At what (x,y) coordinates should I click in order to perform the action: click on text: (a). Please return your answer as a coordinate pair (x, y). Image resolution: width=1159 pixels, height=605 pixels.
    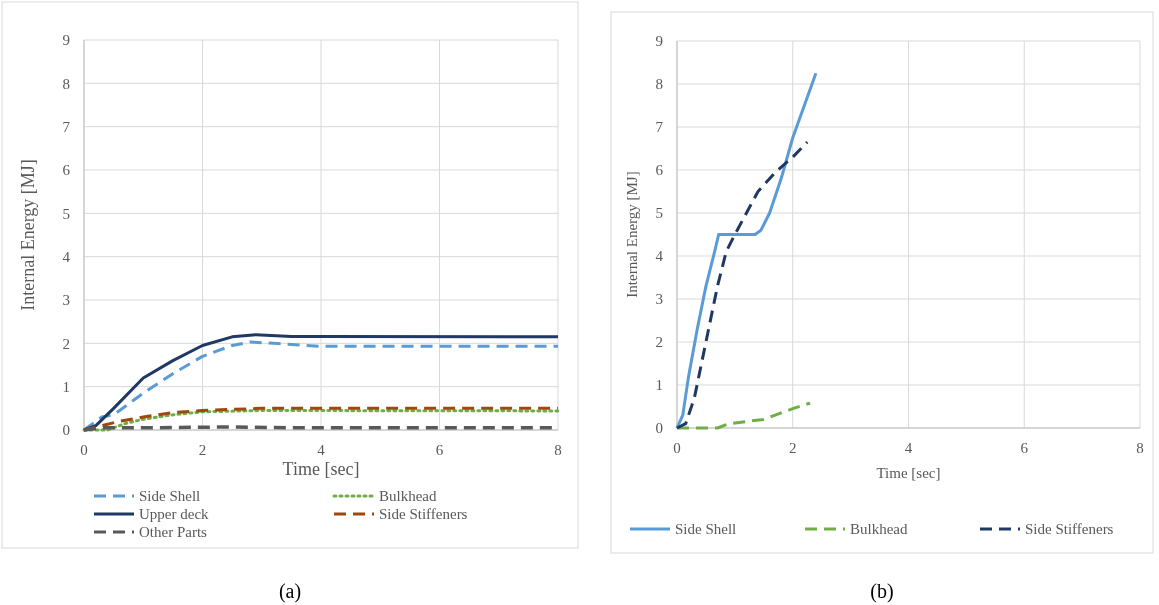
    Looking at the image, I should click on (290, 591).